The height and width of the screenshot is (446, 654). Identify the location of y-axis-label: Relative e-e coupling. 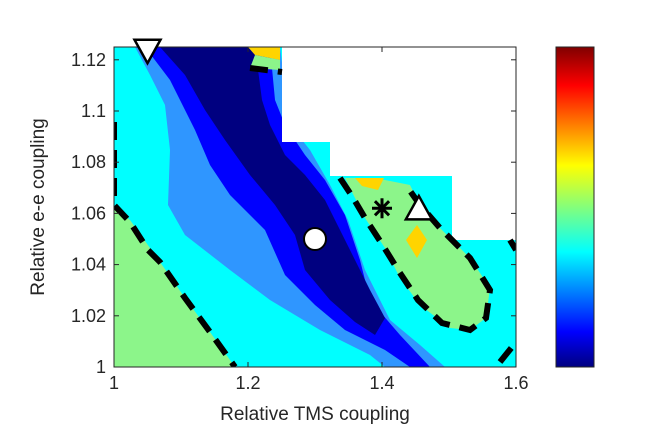
(38, 206).